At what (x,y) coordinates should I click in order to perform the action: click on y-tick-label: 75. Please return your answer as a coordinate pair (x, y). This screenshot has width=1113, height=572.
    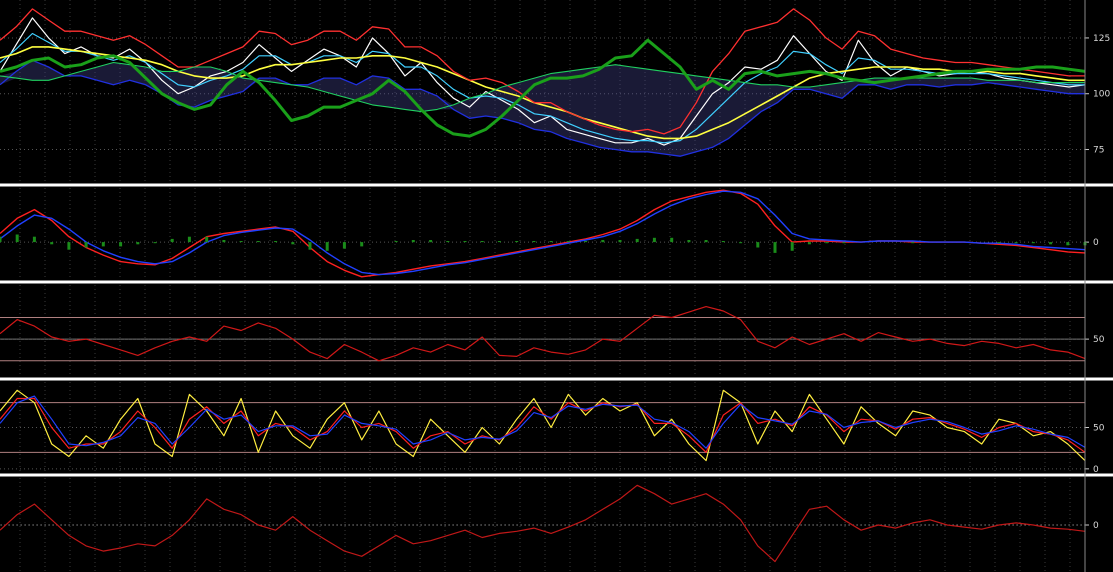
    Looking at the image, I should click on (1098, 151).